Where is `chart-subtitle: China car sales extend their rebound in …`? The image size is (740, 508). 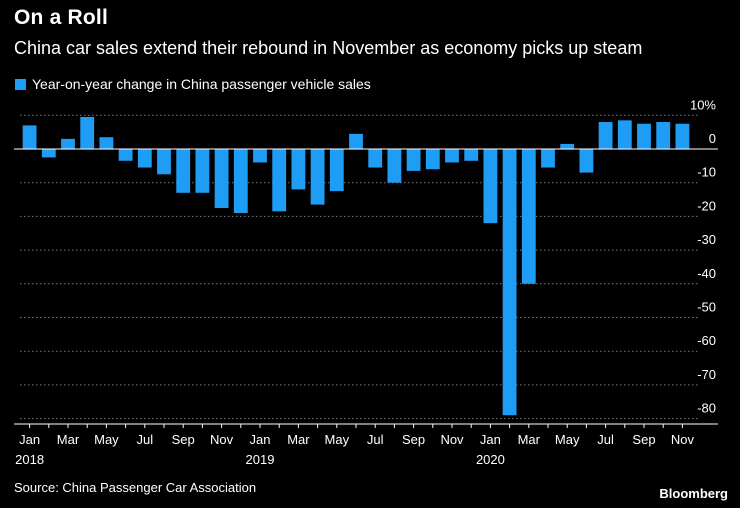
chart-subtitle: China car sales extend their rebound in … is located at coordinates (328, 48).